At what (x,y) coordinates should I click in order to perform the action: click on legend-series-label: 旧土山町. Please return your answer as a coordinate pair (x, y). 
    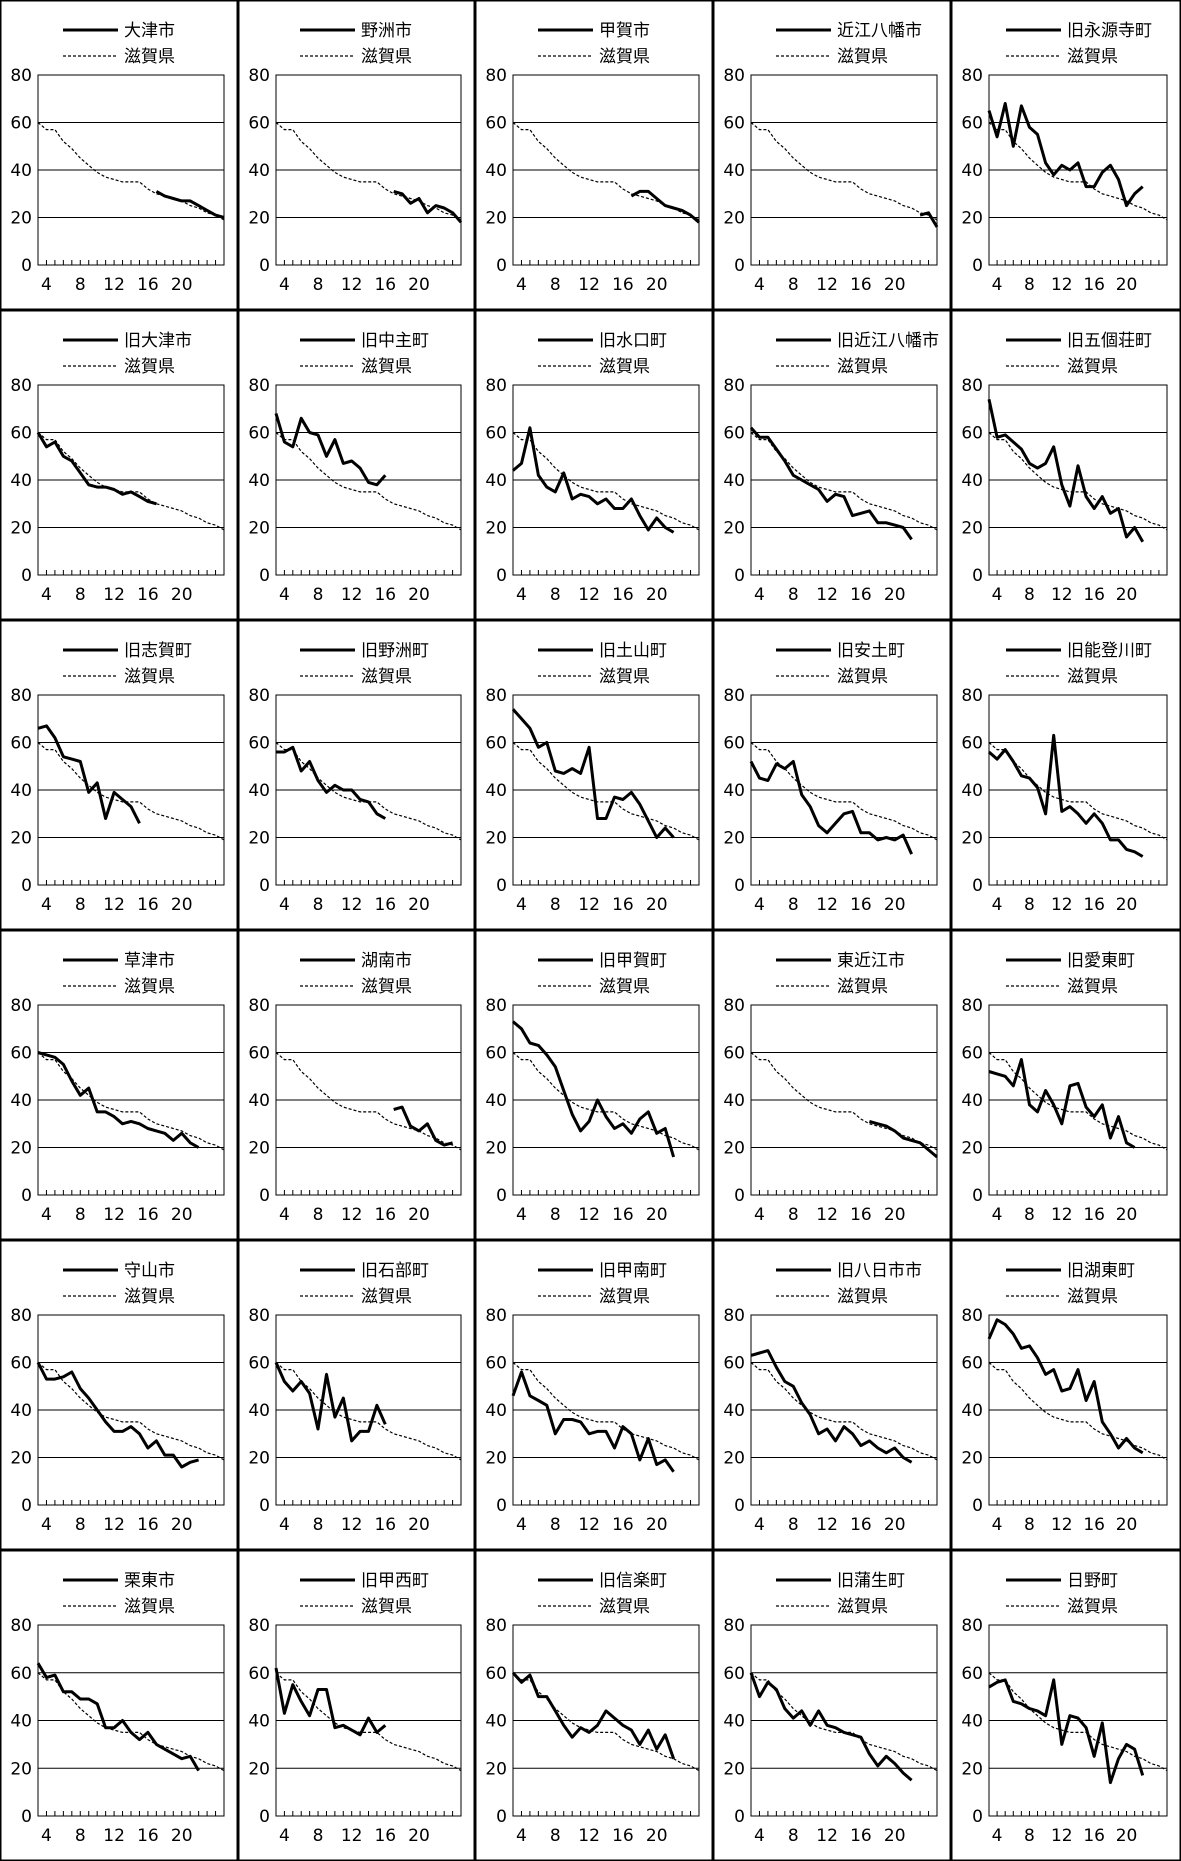
    Looking at the image, I should click on (633, 651).